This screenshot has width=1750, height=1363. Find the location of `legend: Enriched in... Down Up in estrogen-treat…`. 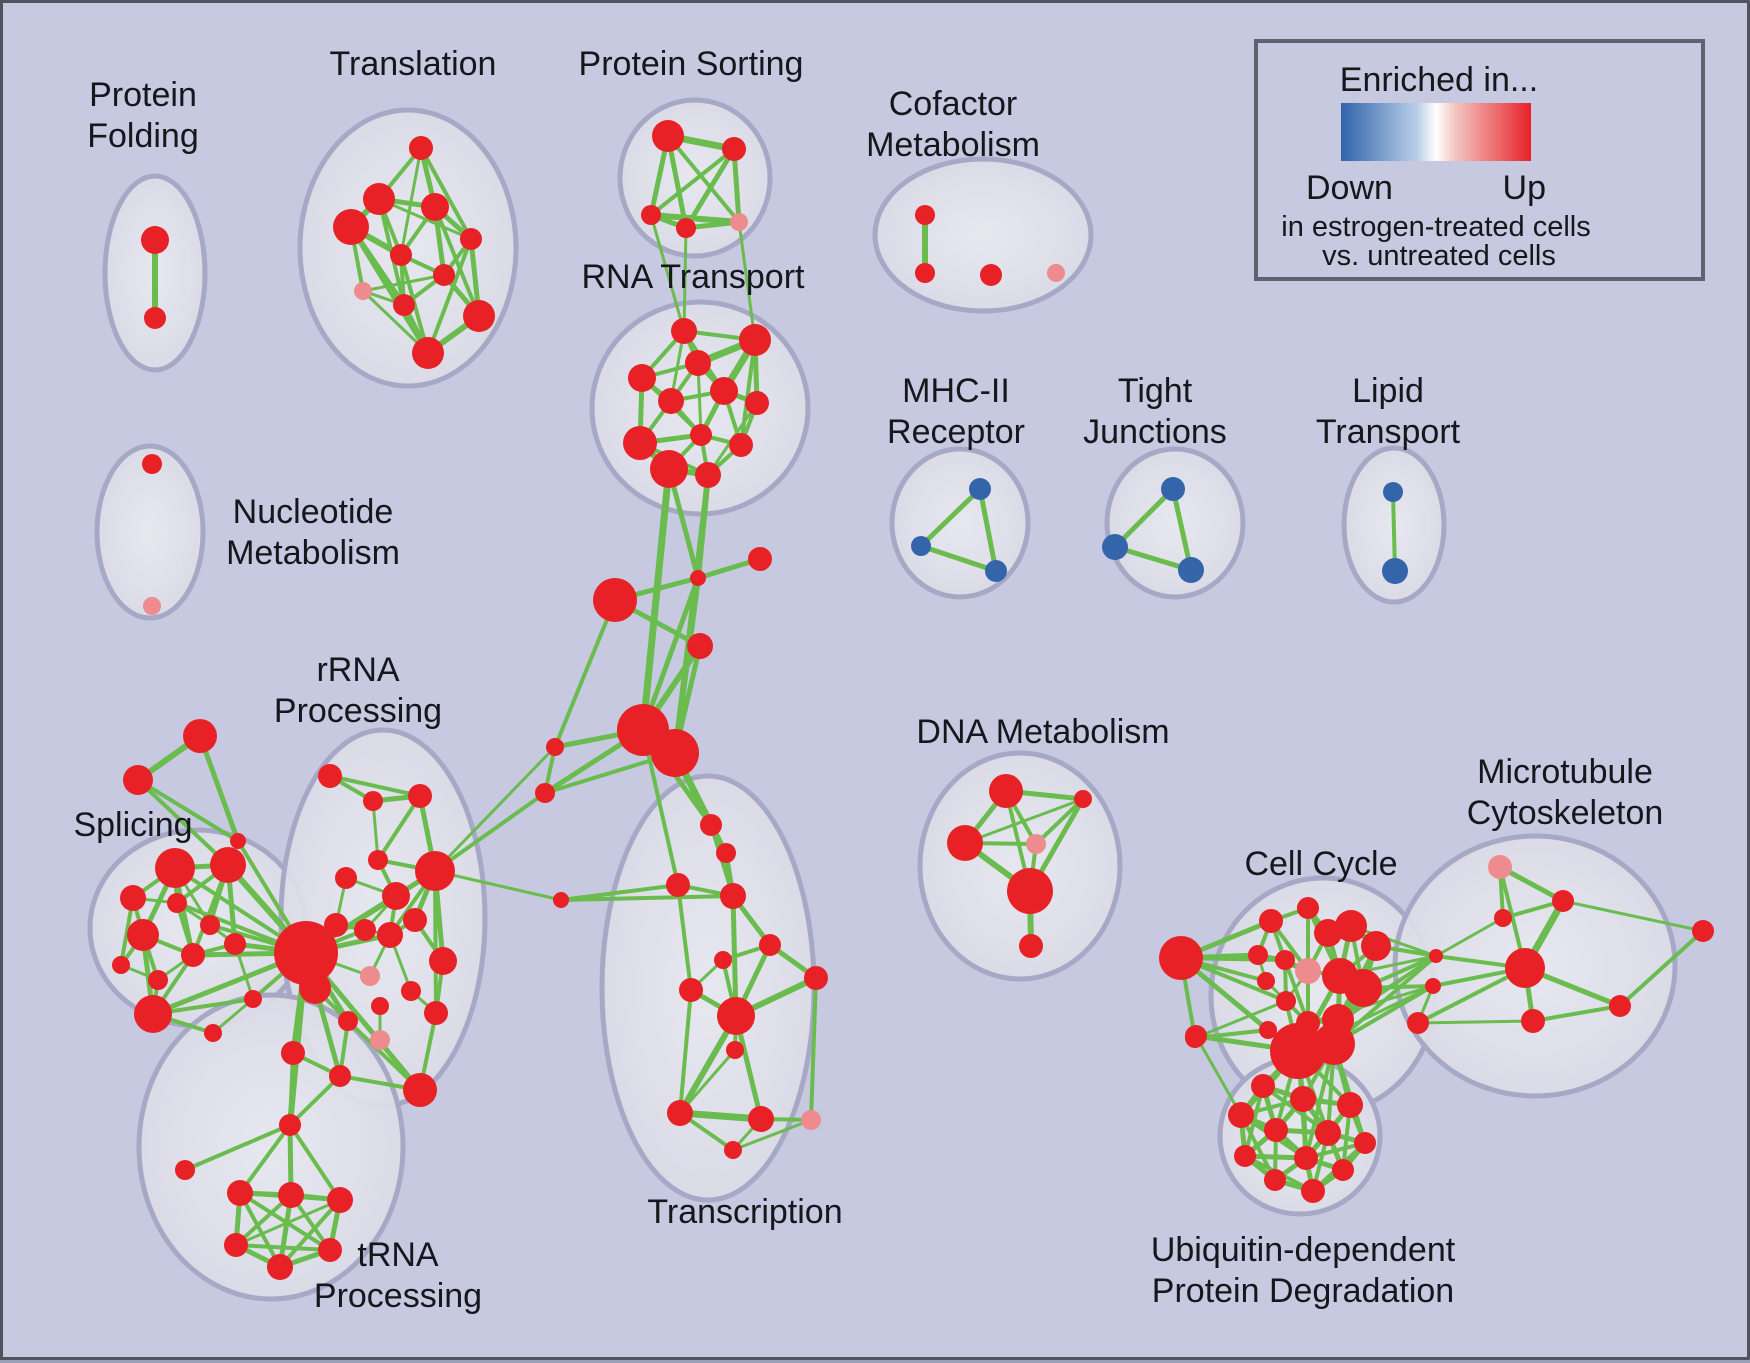

legend: Enriched in... Down Up in estrogen-treat… is located at coordinates (1479, 160).